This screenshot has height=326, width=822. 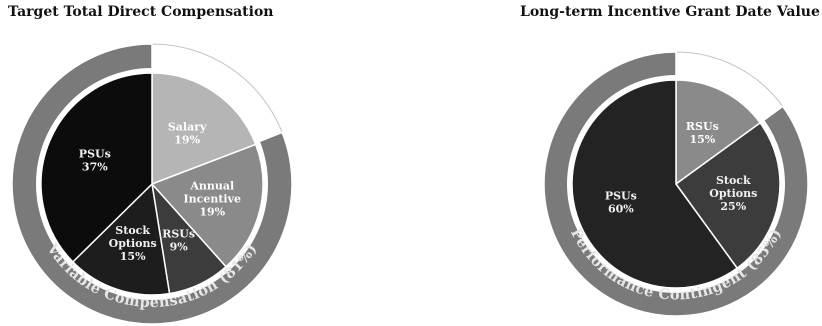 I want to click on slice-rsus, so click(x=718, y=132).